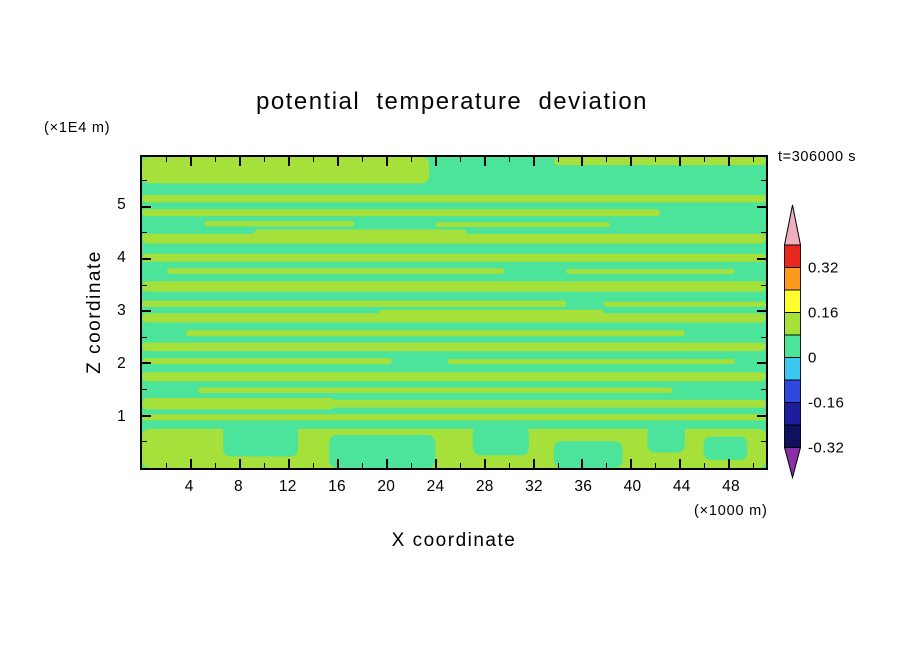 The image size is (904, 654). Describe the element at coordinates (534, 486) in the screenshot. I see `x-tick-label: 32` at that location.